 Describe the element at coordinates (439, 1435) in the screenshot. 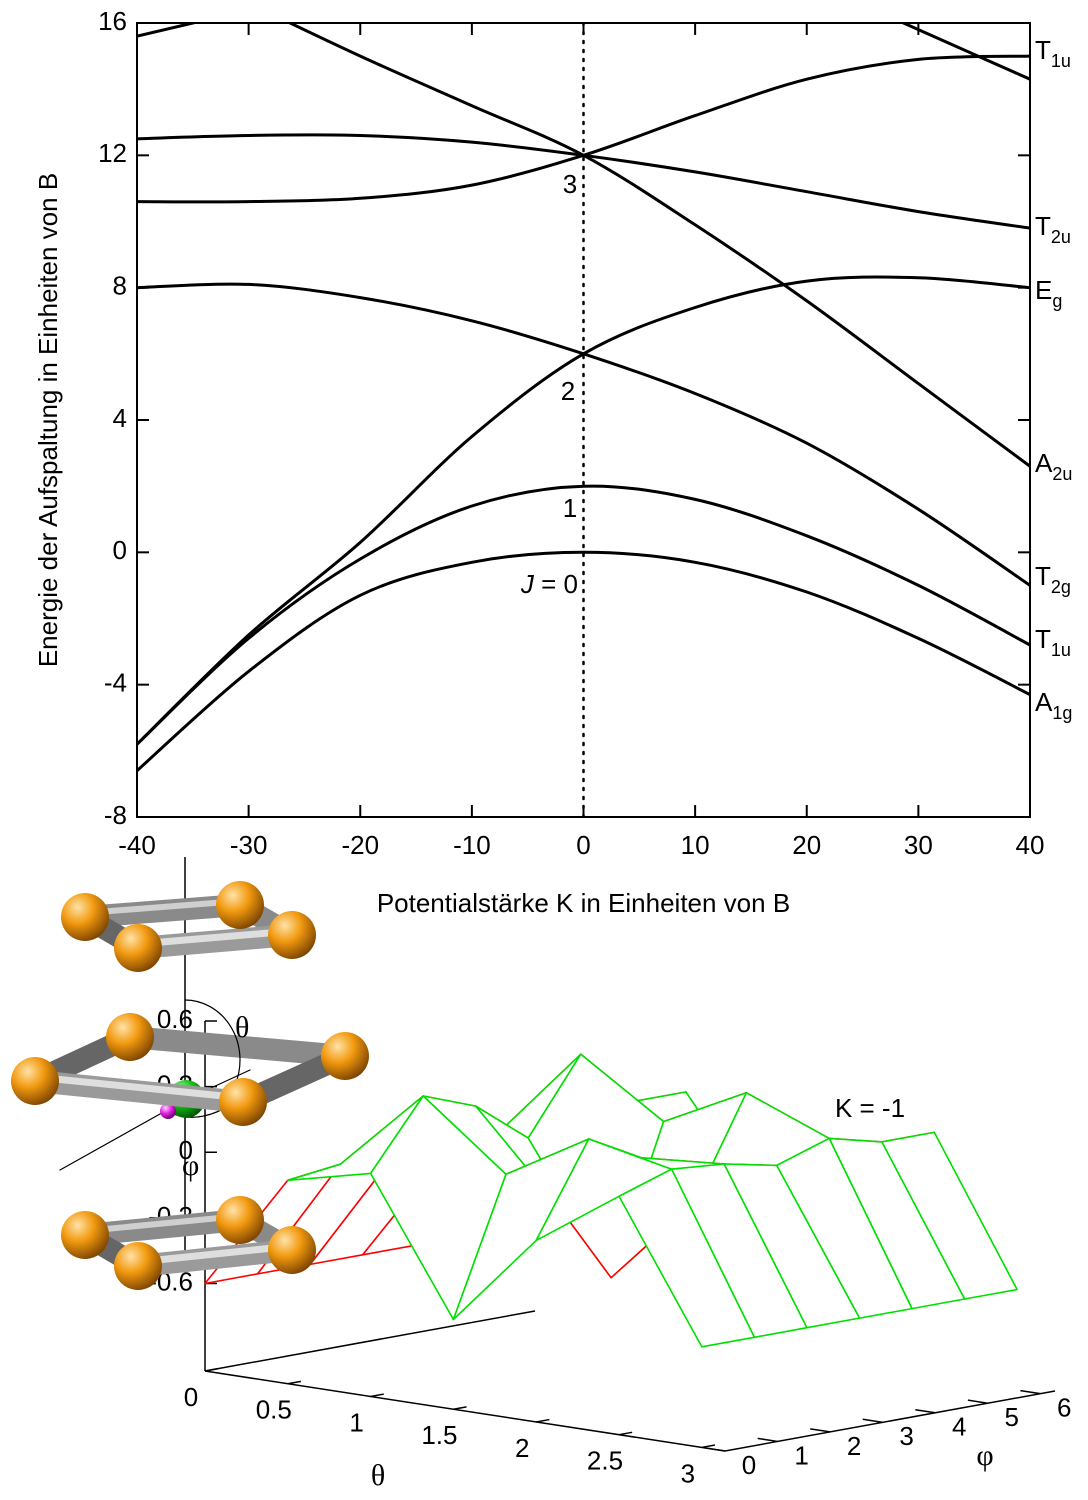

I see `theta-tick-label: 1.5` at that location.